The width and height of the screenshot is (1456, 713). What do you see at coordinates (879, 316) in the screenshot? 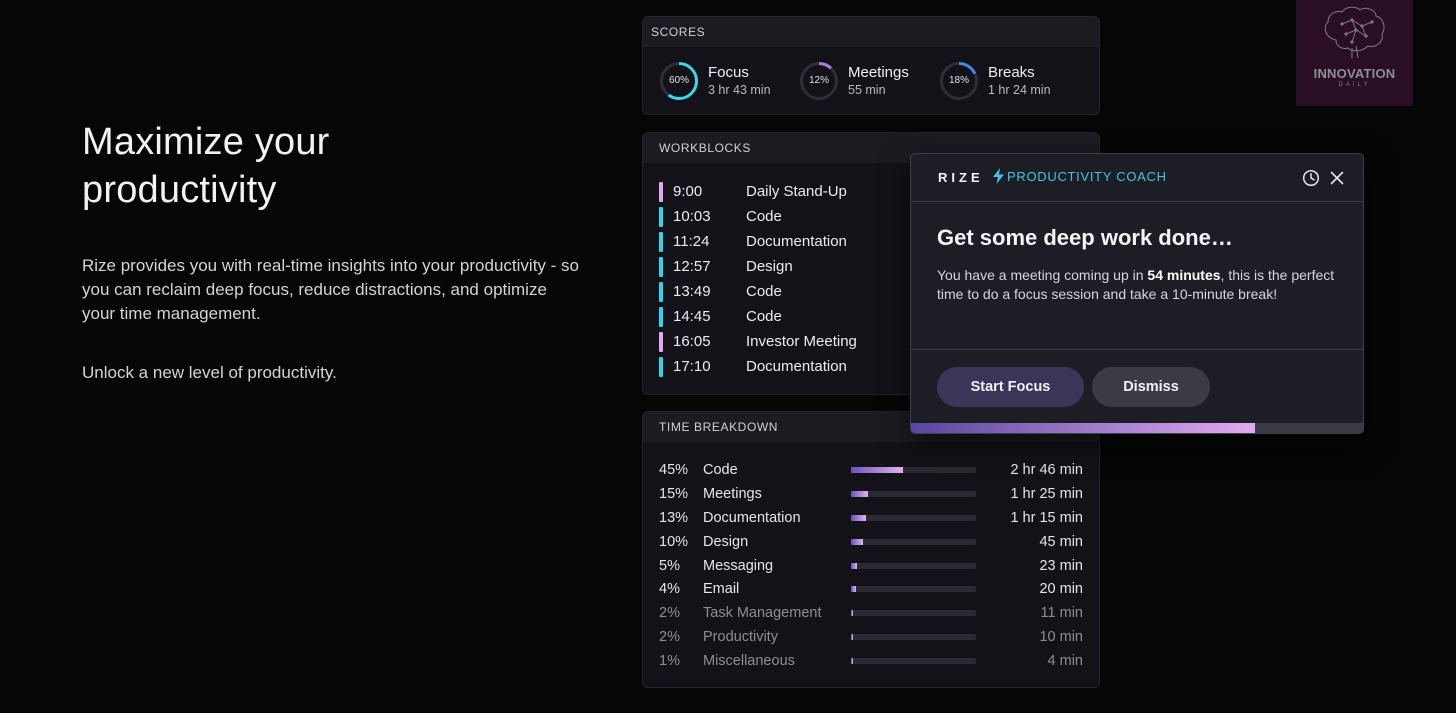
I see `workblock-row: 14:45 Code` at bounding box center [879, 316].